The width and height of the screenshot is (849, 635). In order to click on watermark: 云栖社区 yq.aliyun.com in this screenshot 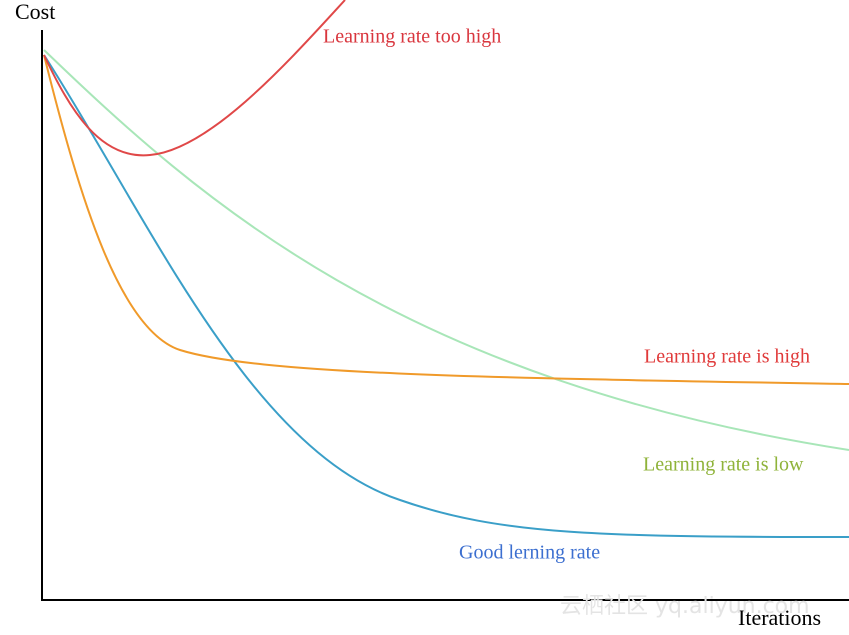, I will do `click(685, 606)`.